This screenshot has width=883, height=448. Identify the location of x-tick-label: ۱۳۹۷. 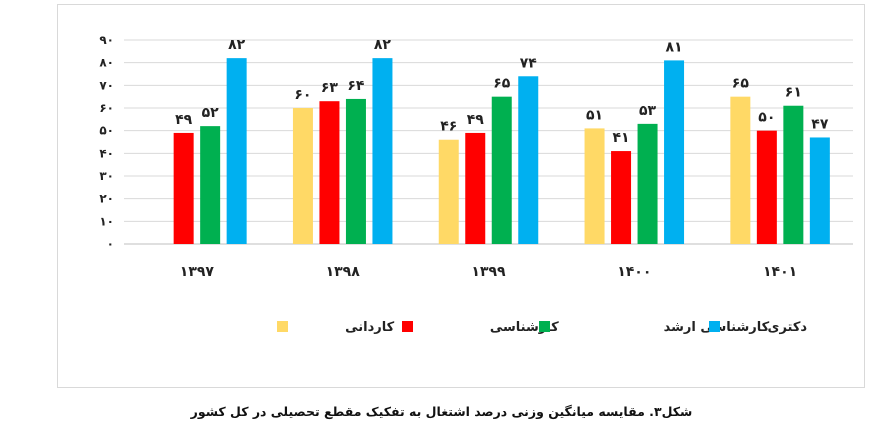
(197, 272).